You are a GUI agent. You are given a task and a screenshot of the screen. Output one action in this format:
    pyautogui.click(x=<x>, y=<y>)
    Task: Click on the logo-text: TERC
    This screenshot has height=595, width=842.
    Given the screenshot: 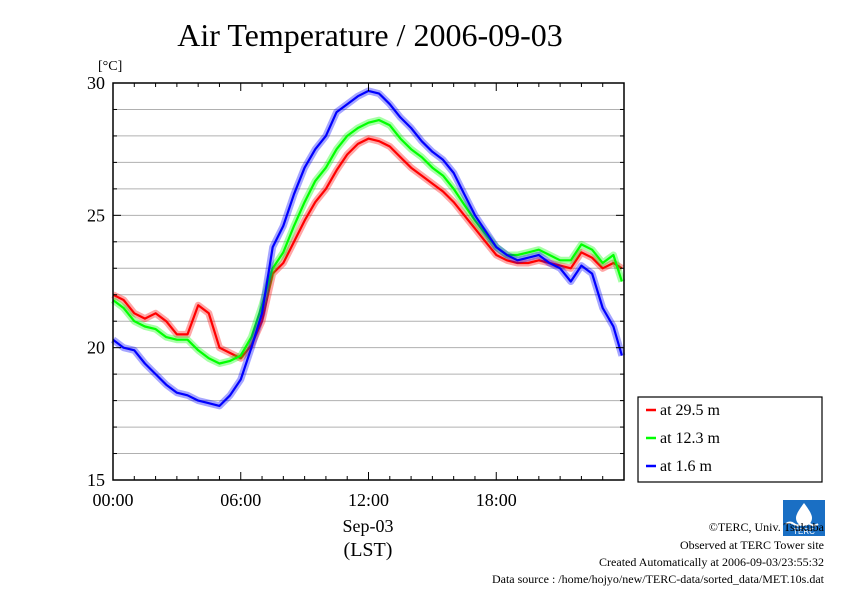 What is the action you would take?
    pyautogui.click(x=804, y=531)
    